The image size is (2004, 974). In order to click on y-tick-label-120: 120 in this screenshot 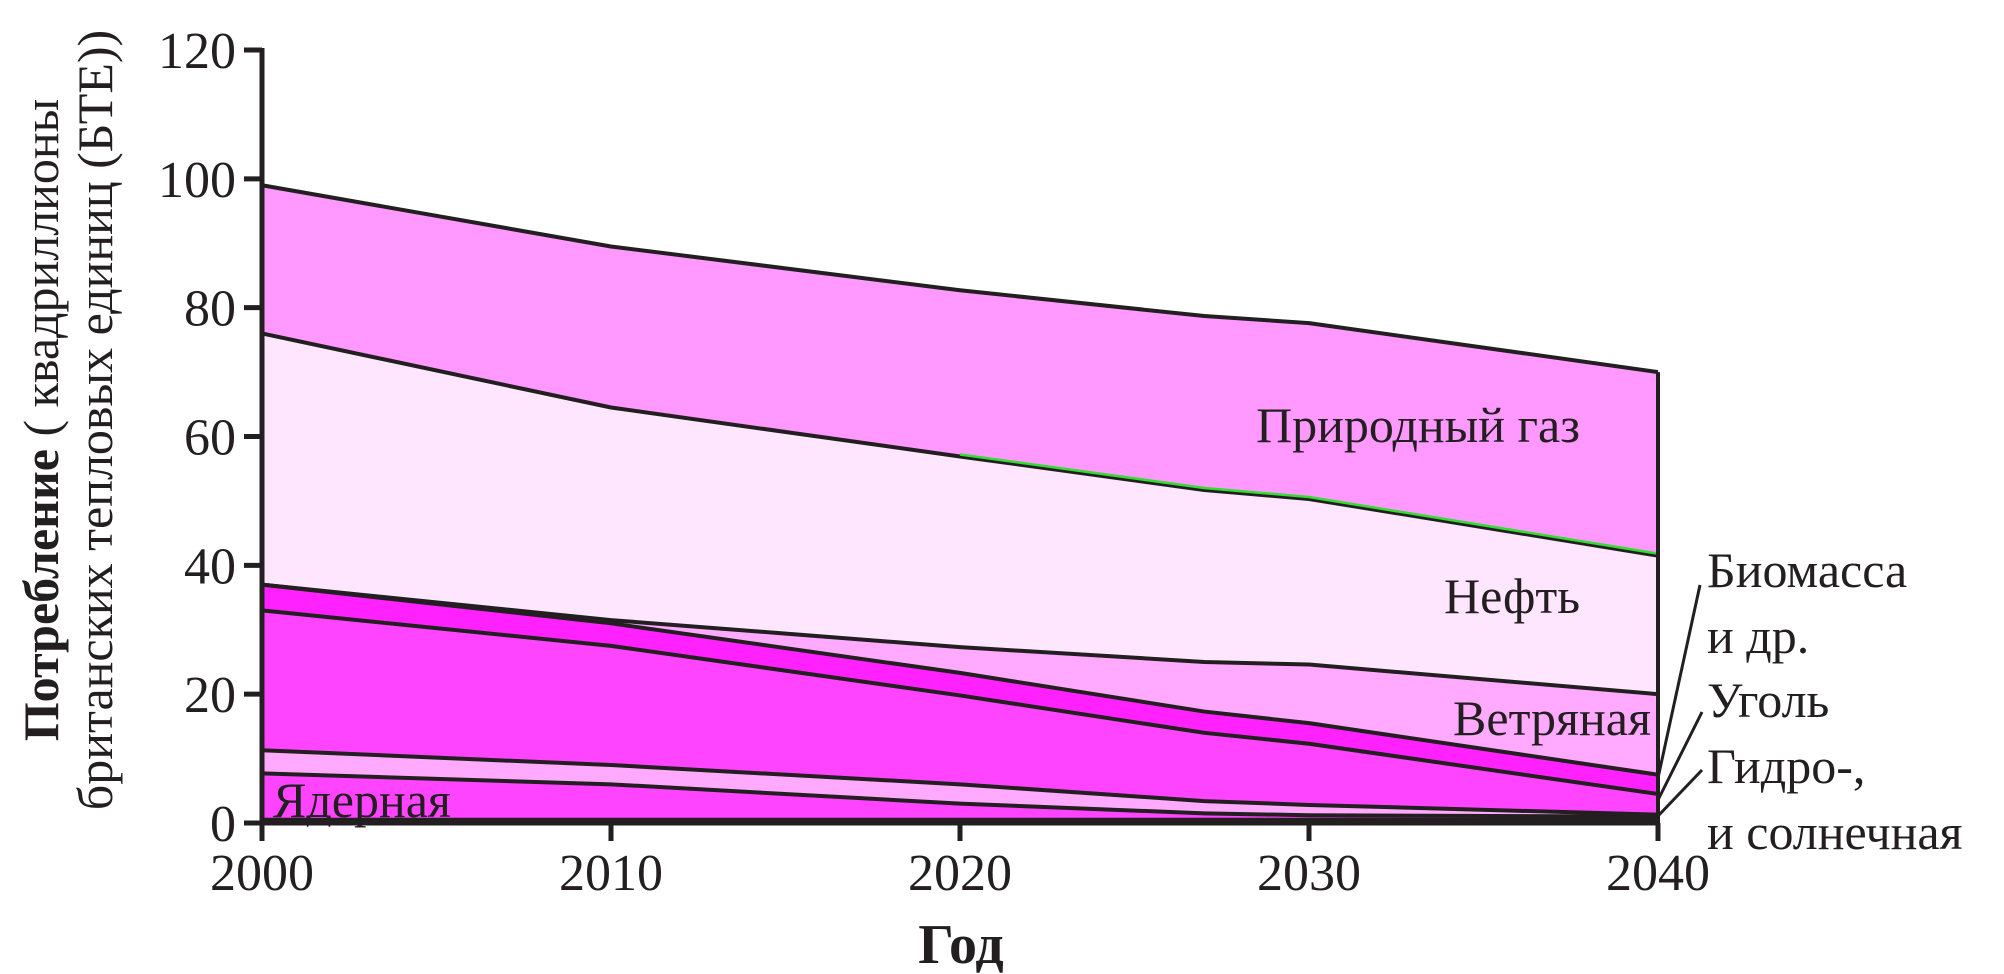, I will do `click(197, 51)`.